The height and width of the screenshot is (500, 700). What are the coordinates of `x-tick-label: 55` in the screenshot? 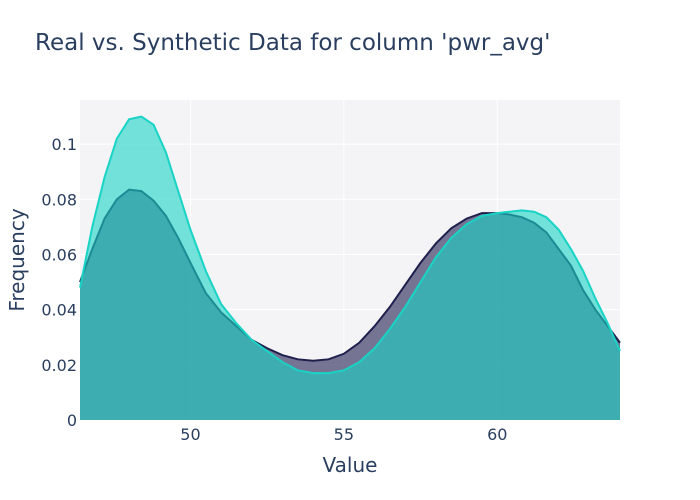 It's located at (344, 434).